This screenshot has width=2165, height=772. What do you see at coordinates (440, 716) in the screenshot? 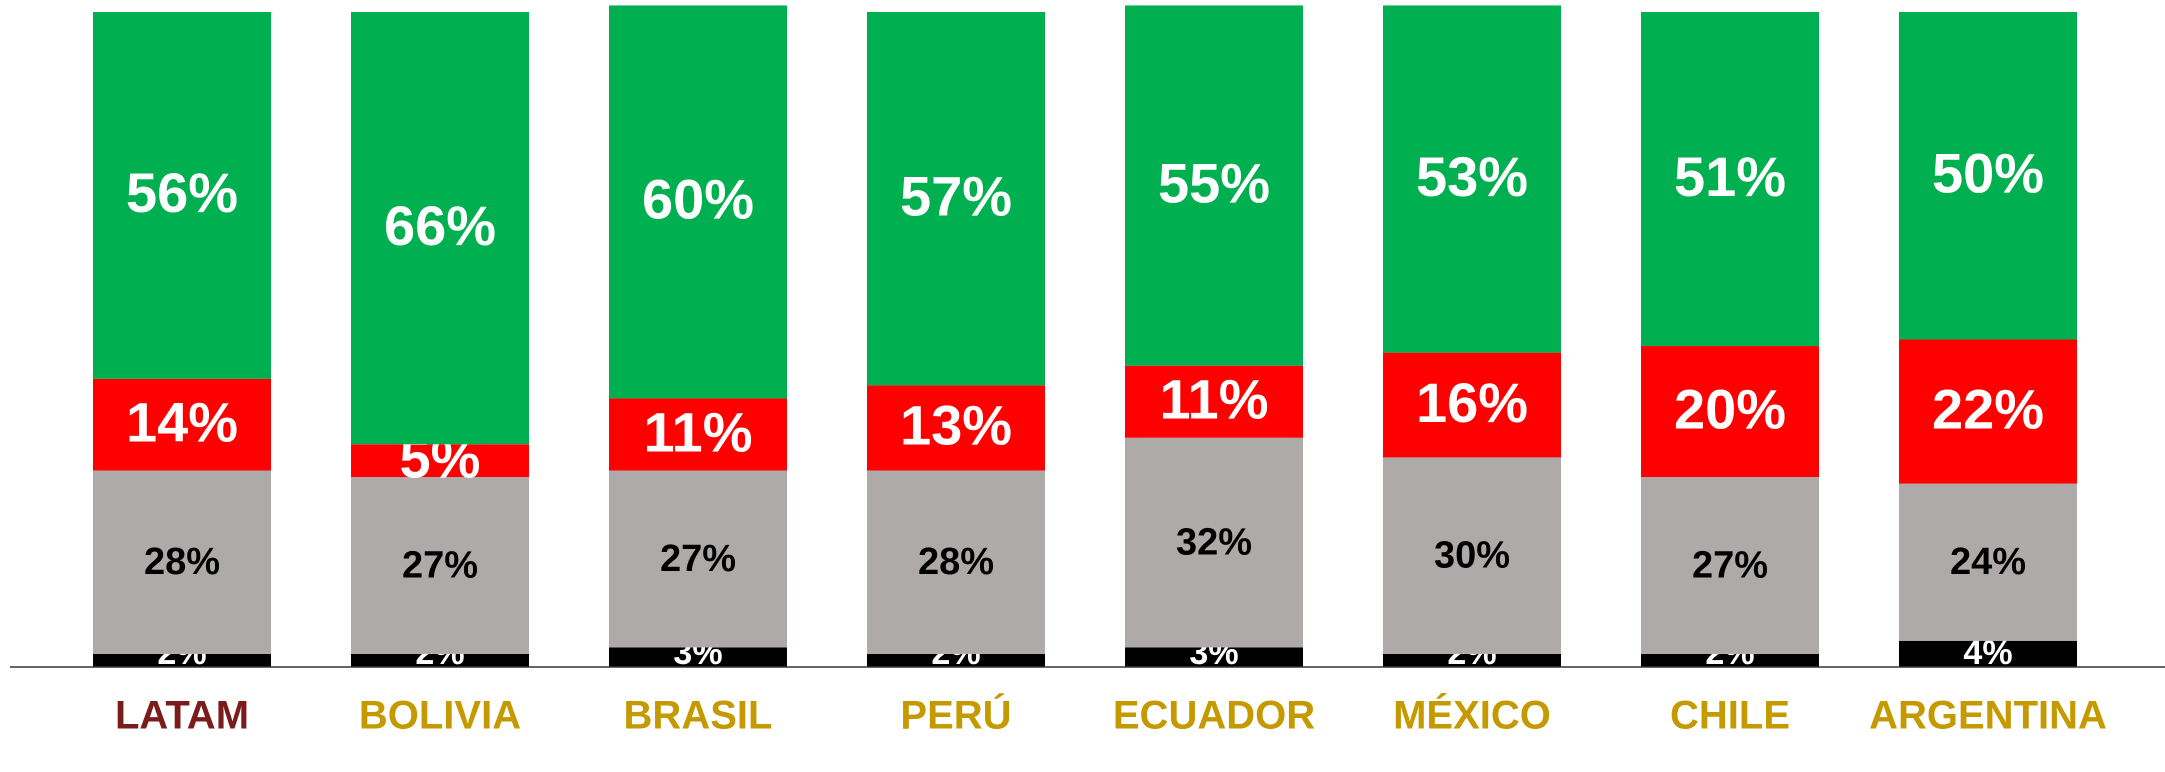
I see `x-tick-label: BOLIVIA` at bounding box center [440, 716].